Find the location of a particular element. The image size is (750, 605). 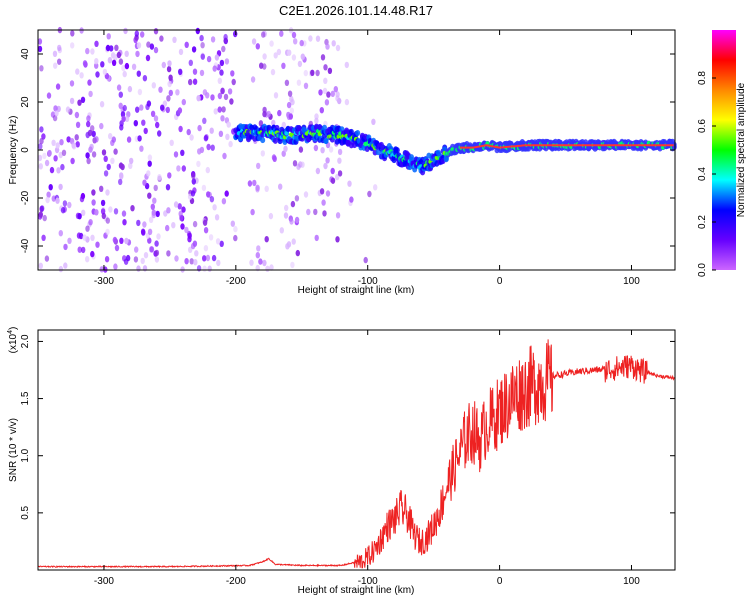

y-tick-label: 2.0 is located at coordinates (25, 341).